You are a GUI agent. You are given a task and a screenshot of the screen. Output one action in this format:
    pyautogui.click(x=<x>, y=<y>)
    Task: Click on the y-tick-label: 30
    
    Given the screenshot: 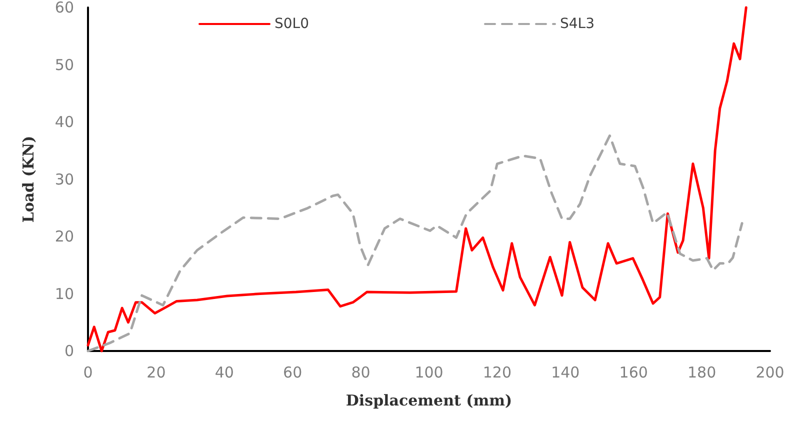 What is the action you would take?
    pyautogui.click(x=64, y=179)
    